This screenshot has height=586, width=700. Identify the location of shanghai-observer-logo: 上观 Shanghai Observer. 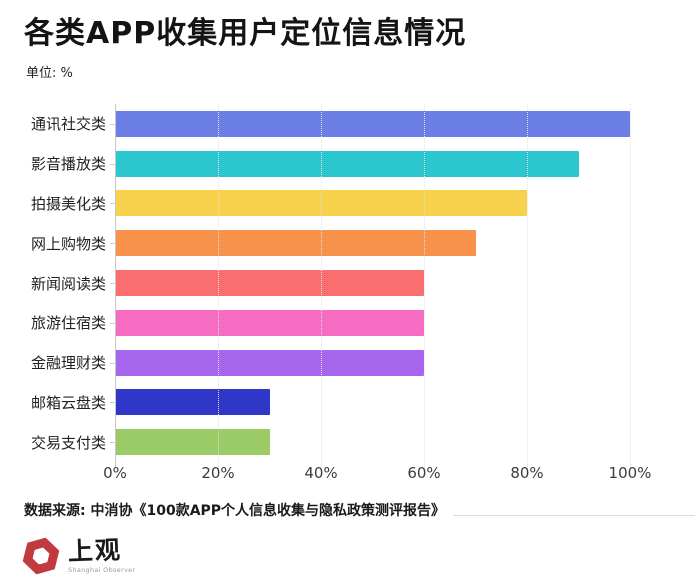
(78, 556).